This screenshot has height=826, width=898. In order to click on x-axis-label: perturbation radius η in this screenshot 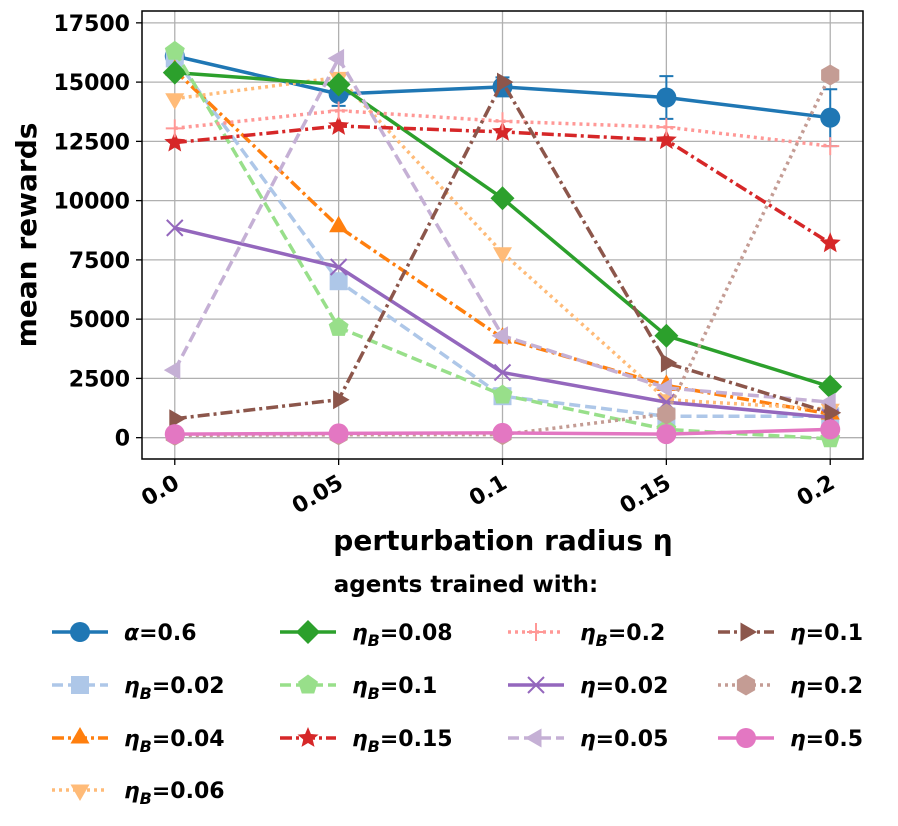, I will do `click(502, 540)`.